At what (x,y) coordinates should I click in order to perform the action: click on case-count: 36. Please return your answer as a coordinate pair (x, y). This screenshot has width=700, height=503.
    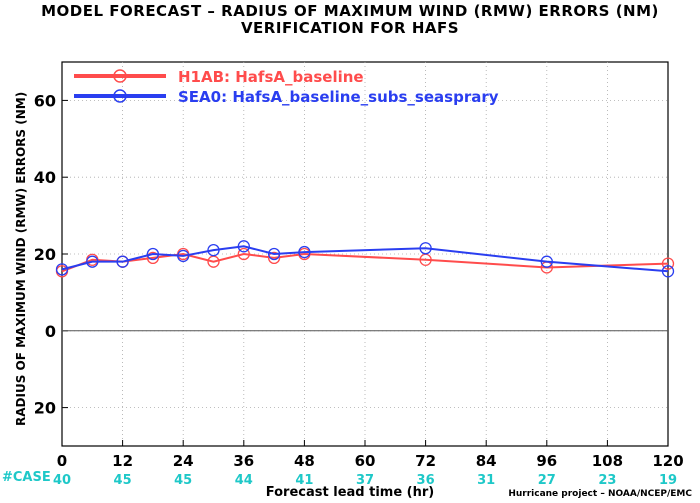
    Looking at the image, I should click on (426, 480).